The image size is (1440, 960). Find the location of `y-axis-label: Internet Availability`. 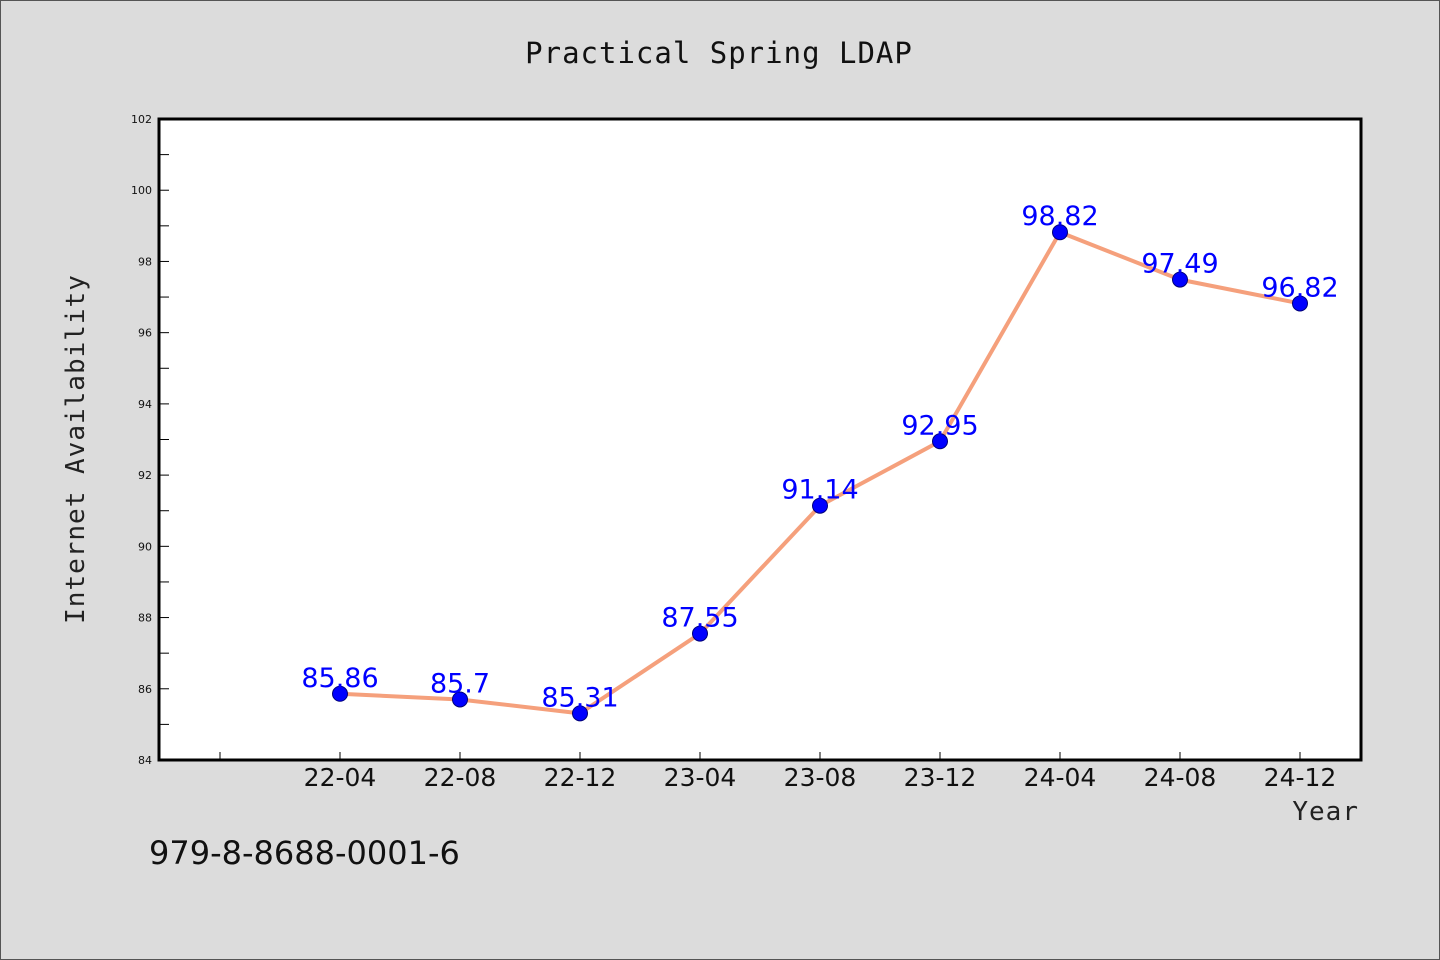

y-axis-label: Internet Availability is located at coordinates (76, 449).